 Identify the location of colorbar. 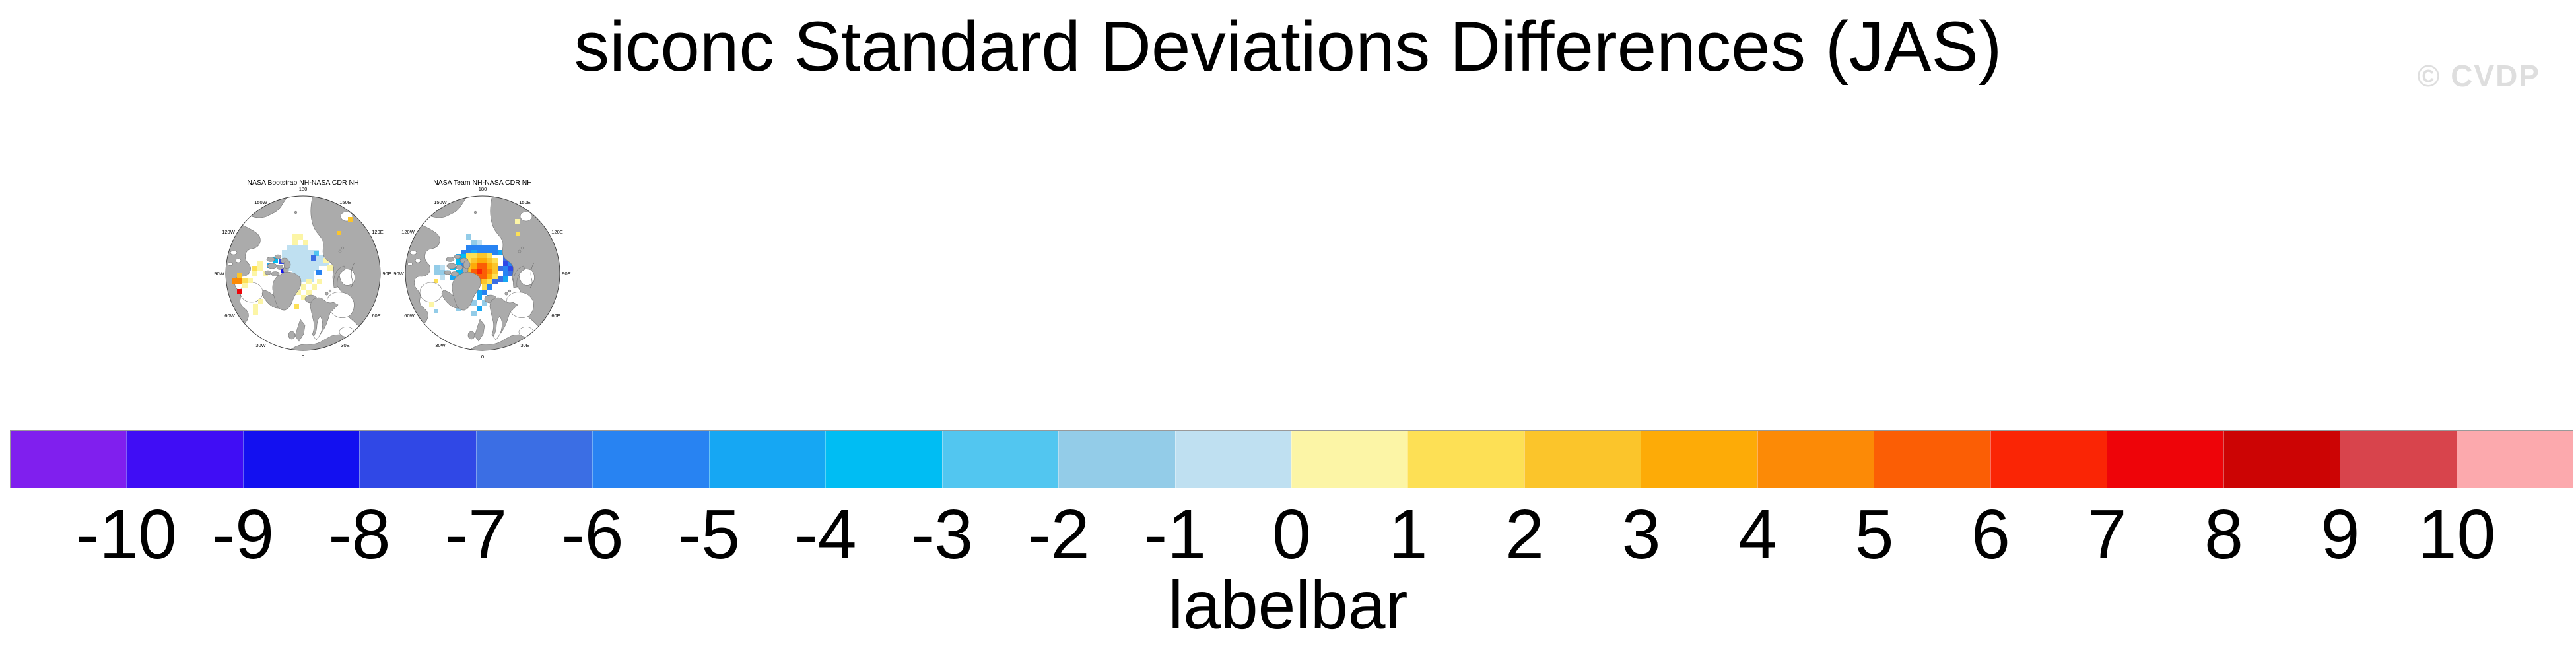
(1291, 459).